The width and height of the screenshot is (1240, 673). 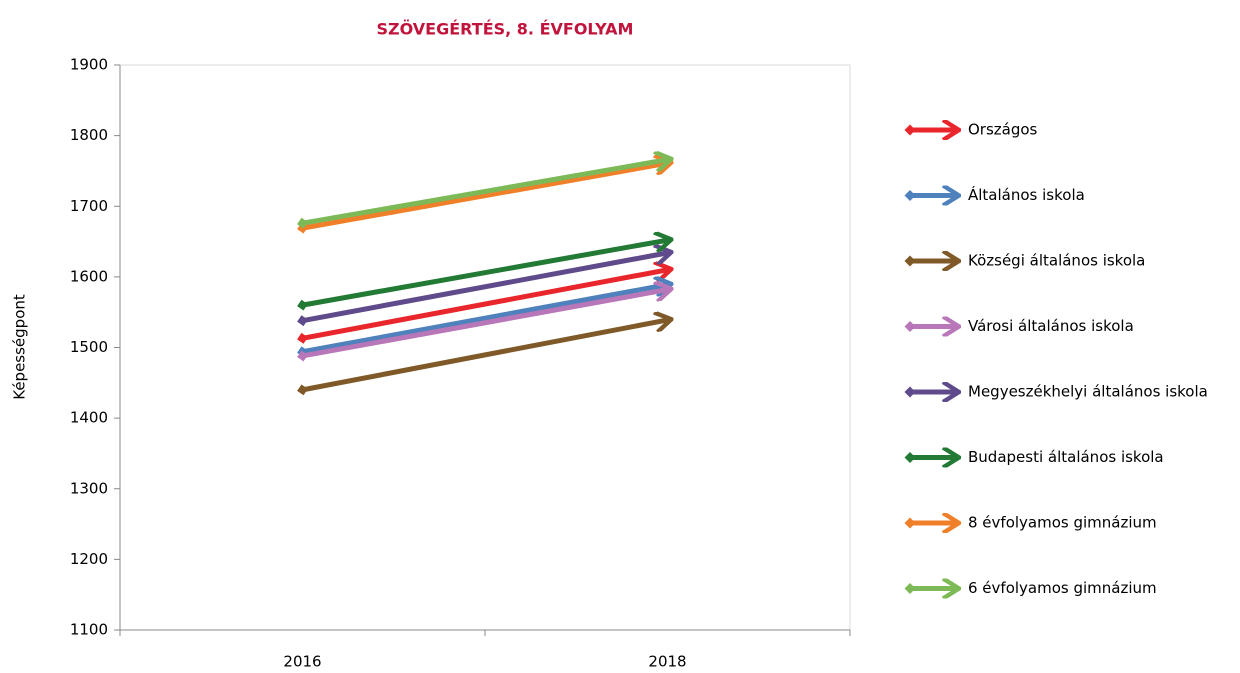 I want to click on y-tick-label: 1100, so click(x=89, y=630).